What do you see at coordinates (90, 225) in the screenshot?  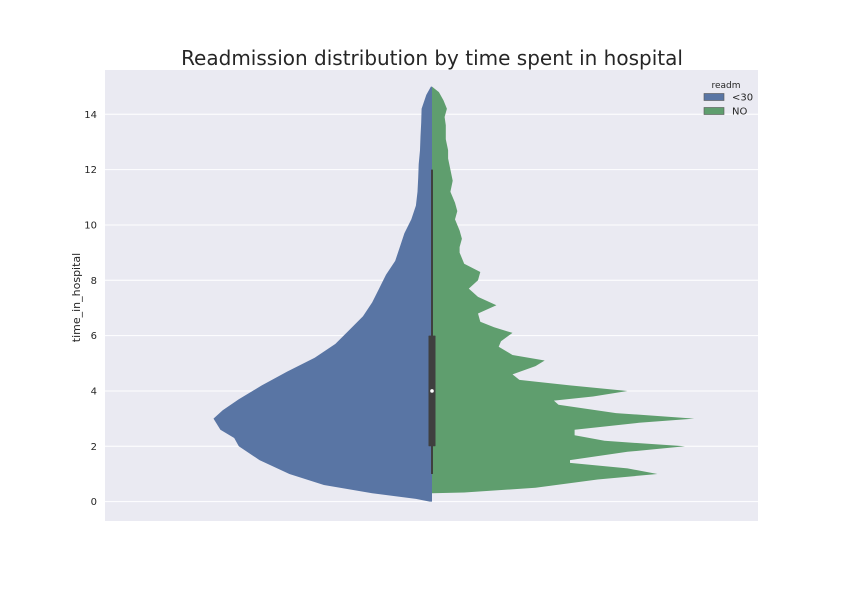 I see `y-tick-10: 10` at bounding box center [90, 225].